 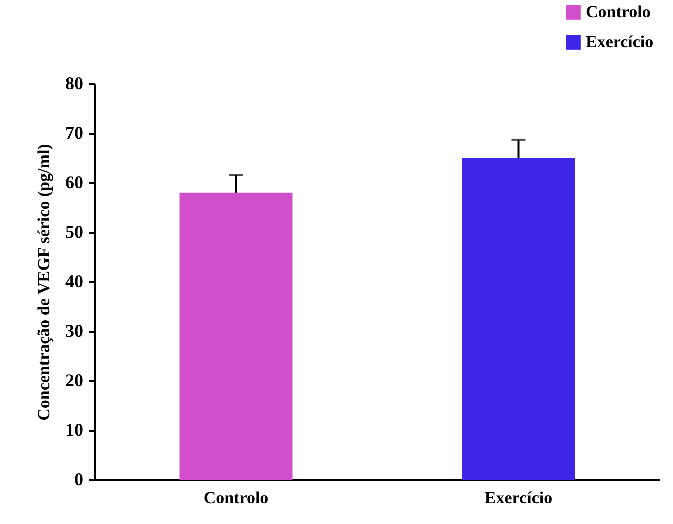 I want to click on y-tick-label: 0, so click(x=79, y=480).